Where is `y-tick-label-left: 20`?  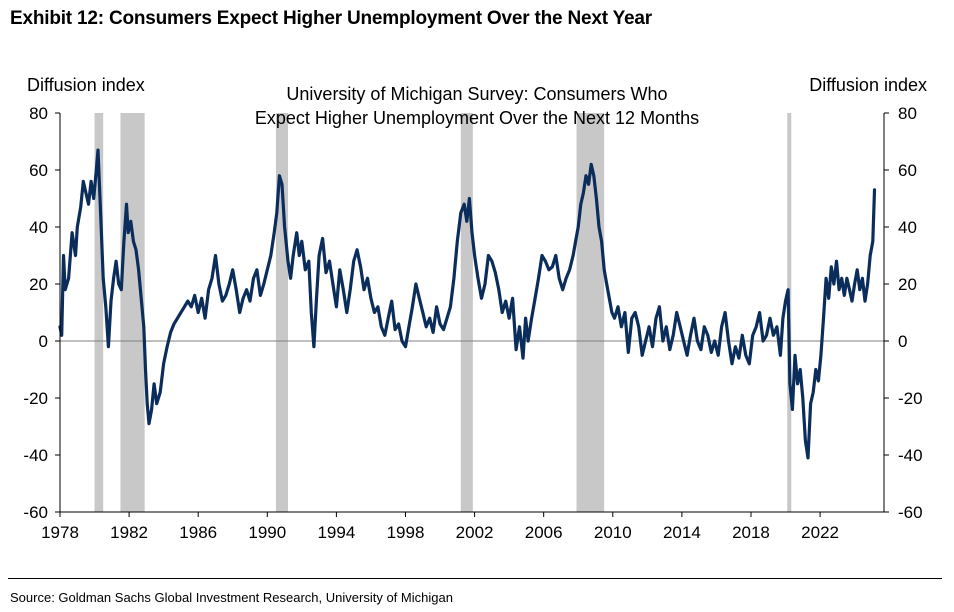 y-tick-label-left: 20 is located at coordinates (38, 284).